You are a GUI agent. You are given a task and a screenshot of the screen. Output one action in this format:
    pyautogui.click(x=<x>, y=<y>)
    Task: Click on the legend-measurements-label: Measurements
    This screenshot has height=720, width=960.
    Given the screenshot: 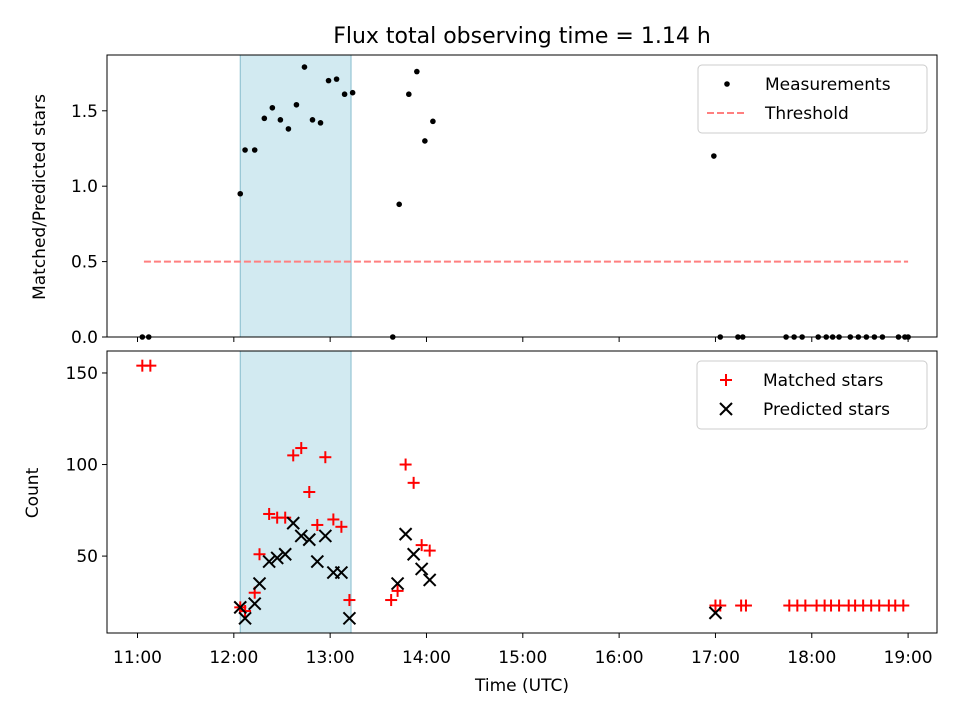 What is the action you would take?
    pyautogui.click(x=828, y=85)
    